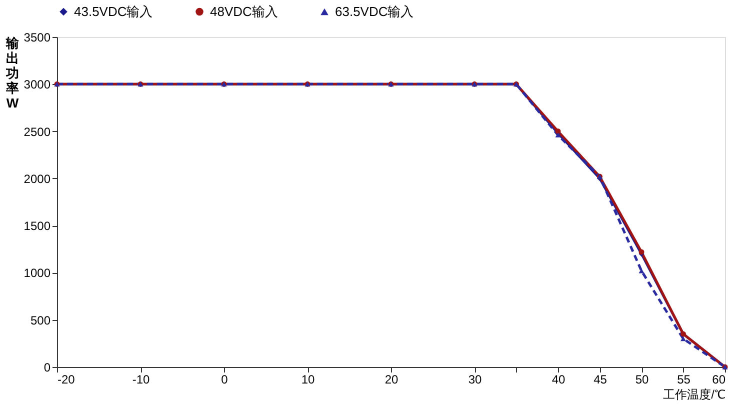 This screenshot has height=419, width=754. What do you see at coordinates (113, 11) in the screenshot?
I see `legend-label: 43.5VDC输入` at bounding box center [113, 11].